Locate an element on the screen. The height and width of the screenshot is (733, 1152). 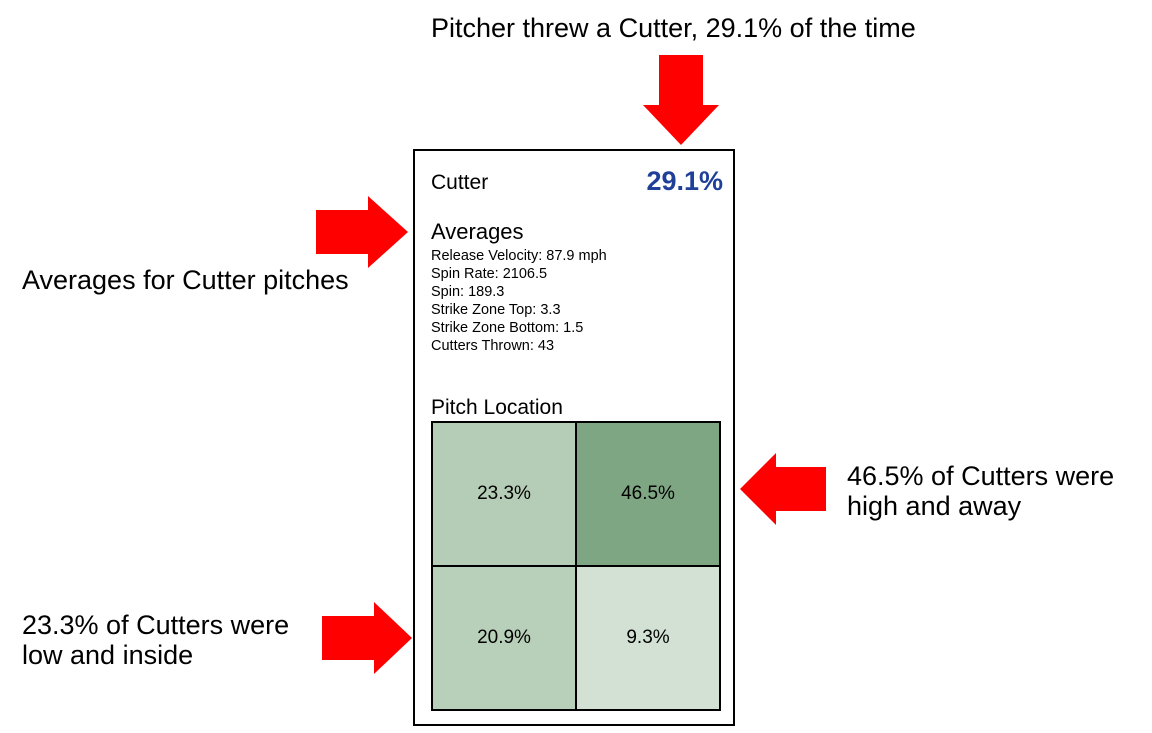
annotation-bottom: 23.3% of Cutters were low and inside is located at coordinates (155, 640).